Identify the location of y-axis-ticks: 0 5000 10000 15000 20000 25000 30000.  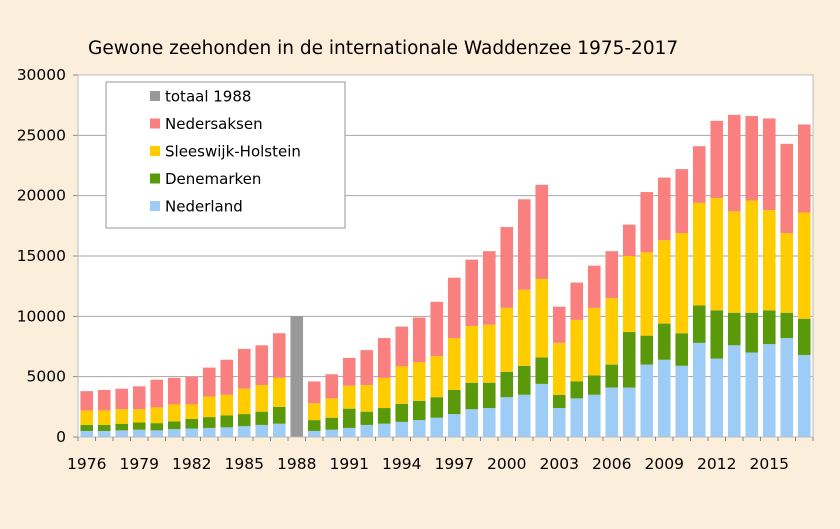
(47, 256).